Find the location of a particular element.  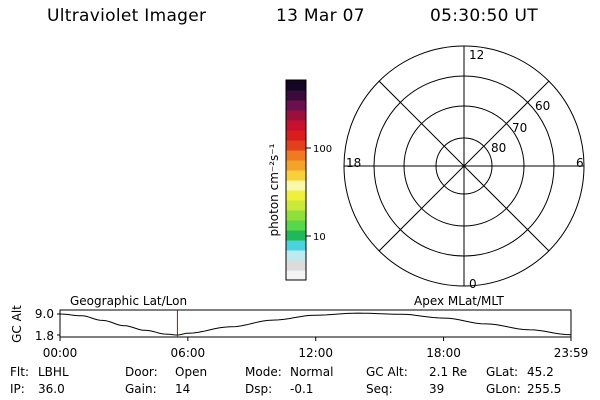

x-tick-label: 12:00 is located at coordinates (315, 353).